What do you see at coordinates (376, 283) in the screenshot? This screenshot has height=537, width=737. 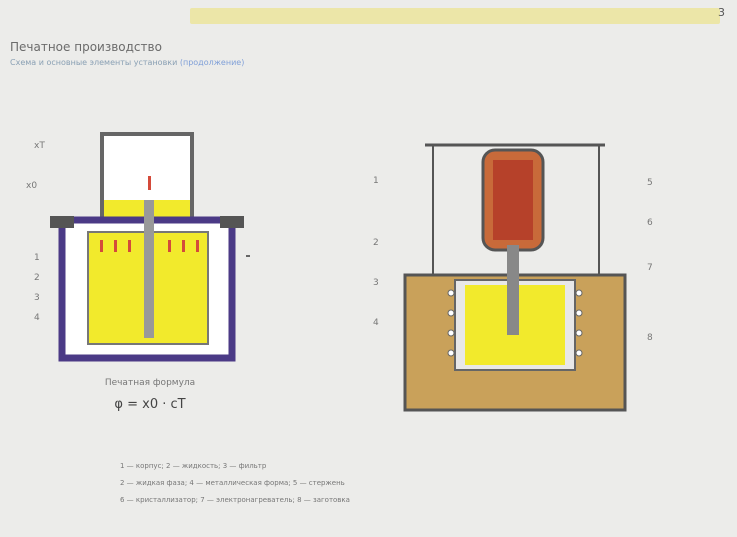 I see `label-r3: 3` at bounding box center [376, 283].